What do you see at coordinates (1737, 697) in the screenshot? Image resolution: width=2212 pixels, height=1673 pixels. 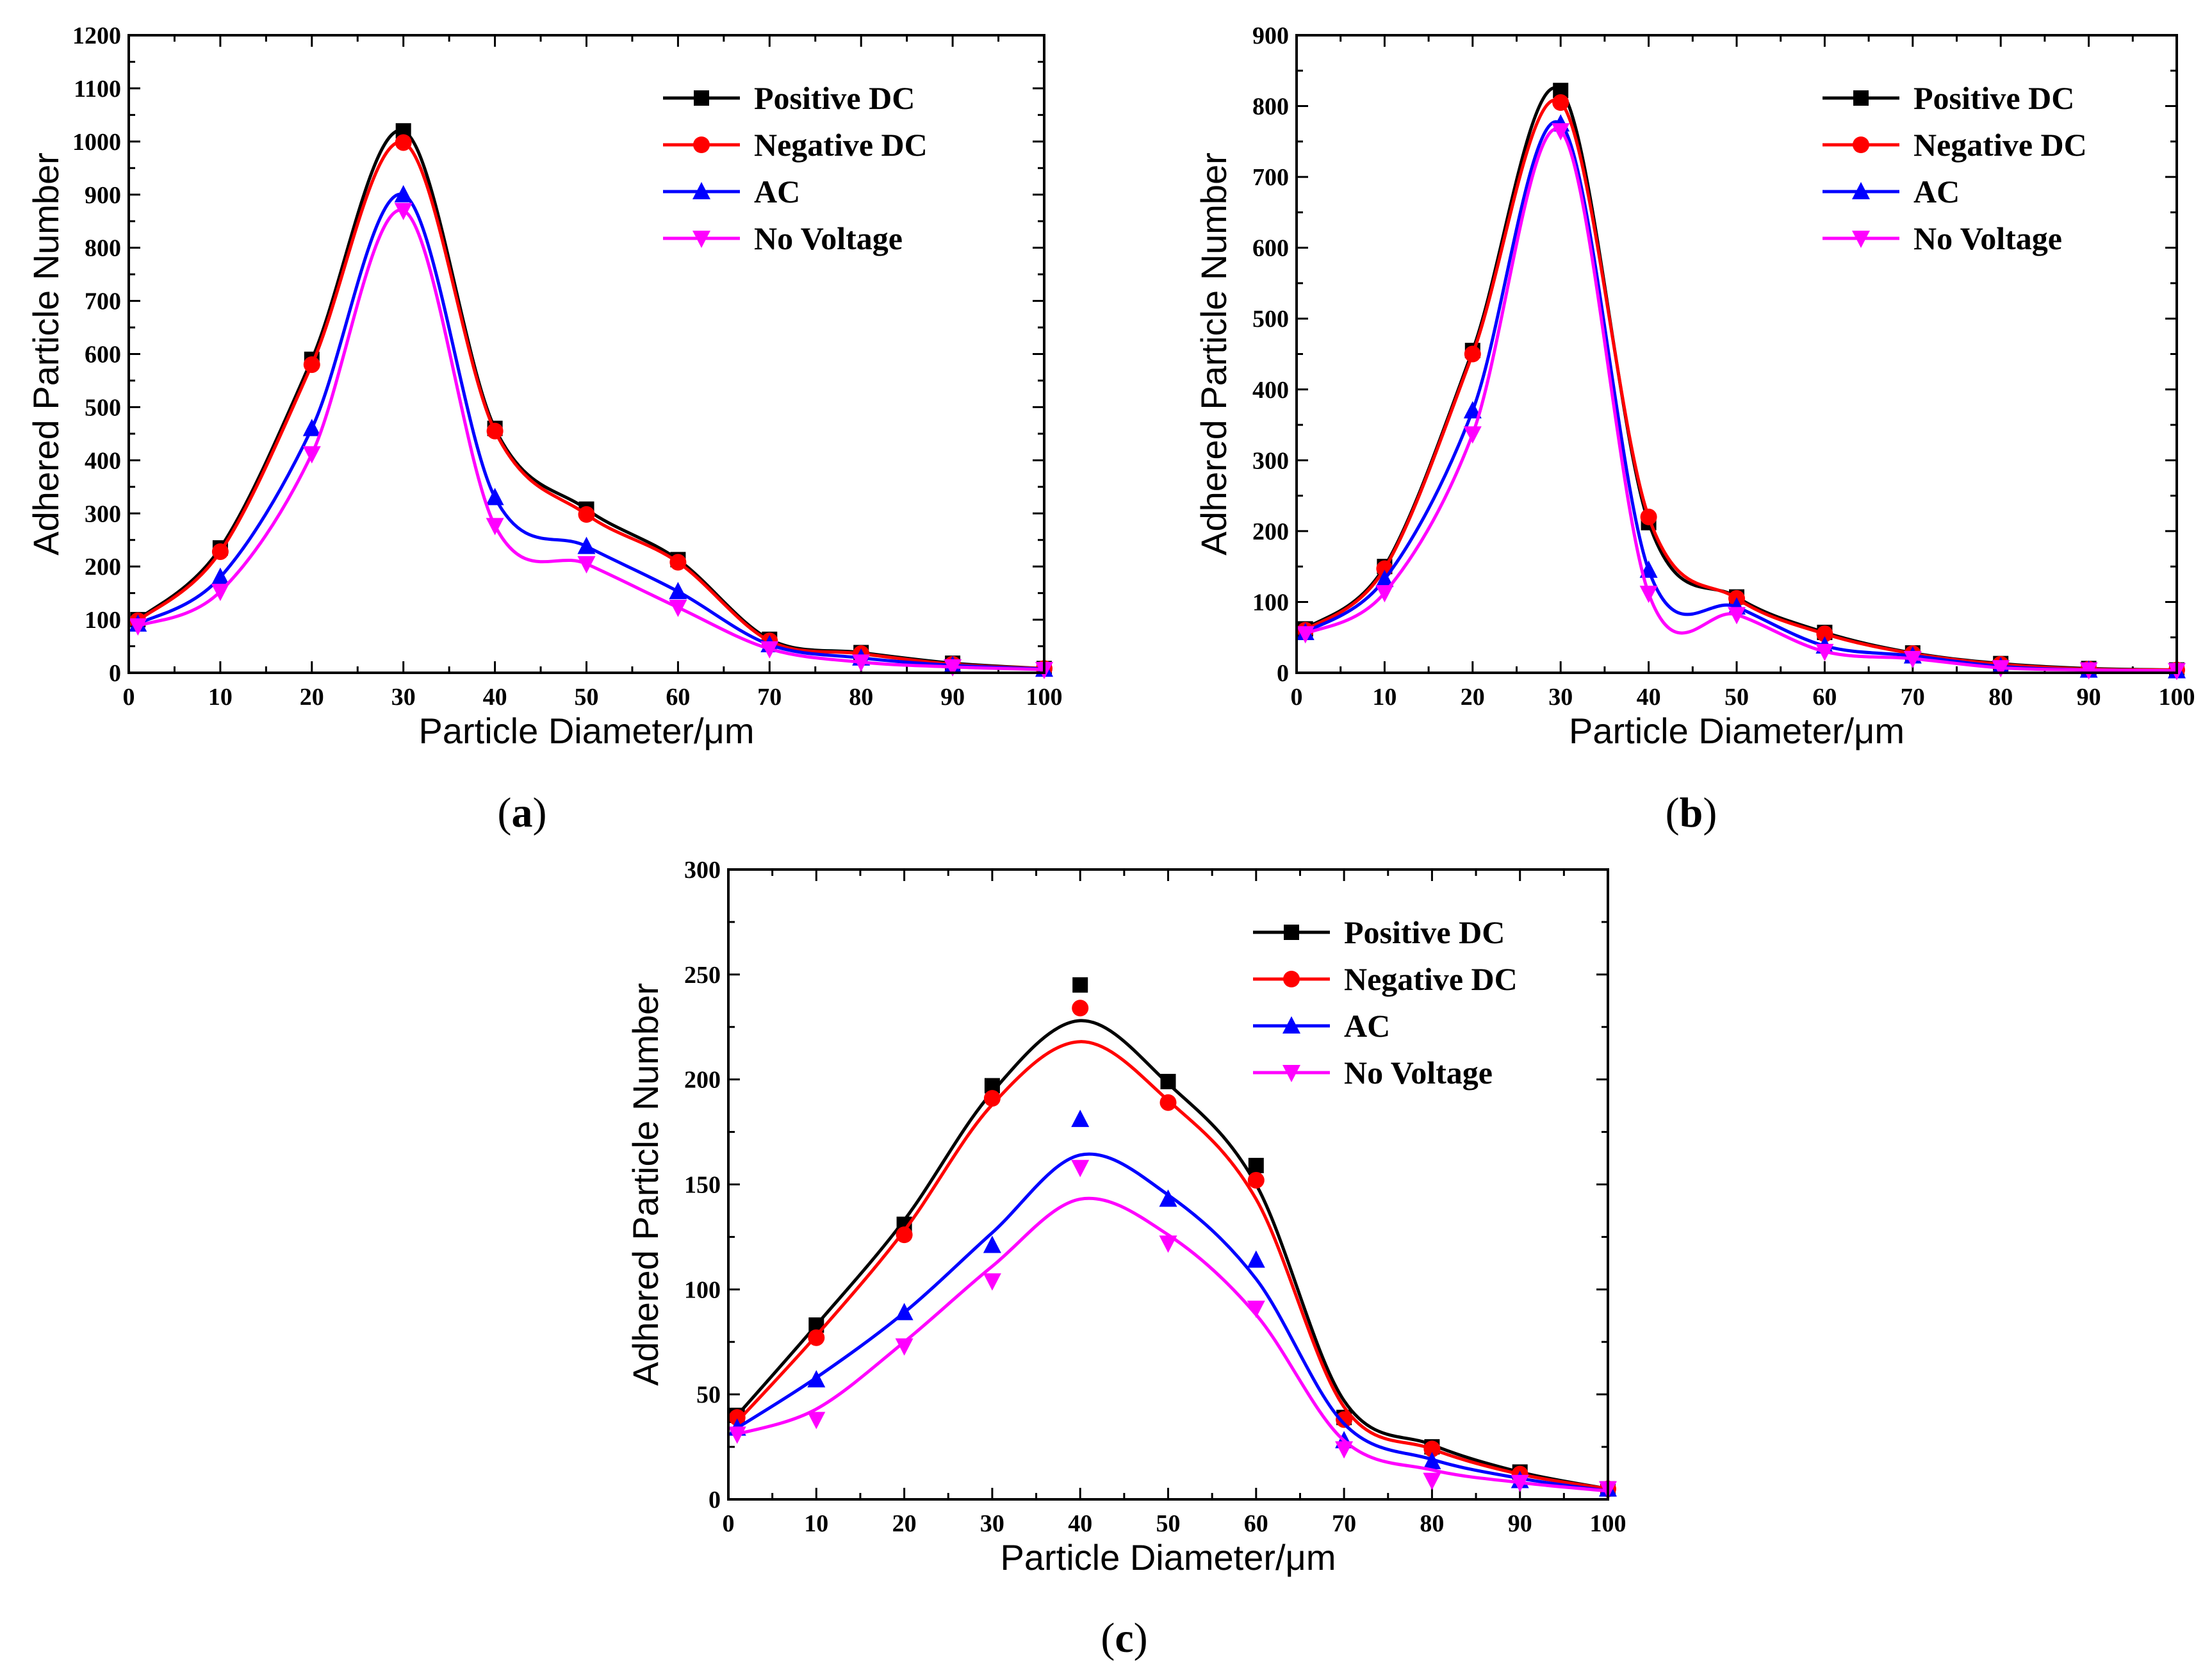 I see `x-tick-label: 50` at bounding box center [1737, 697].